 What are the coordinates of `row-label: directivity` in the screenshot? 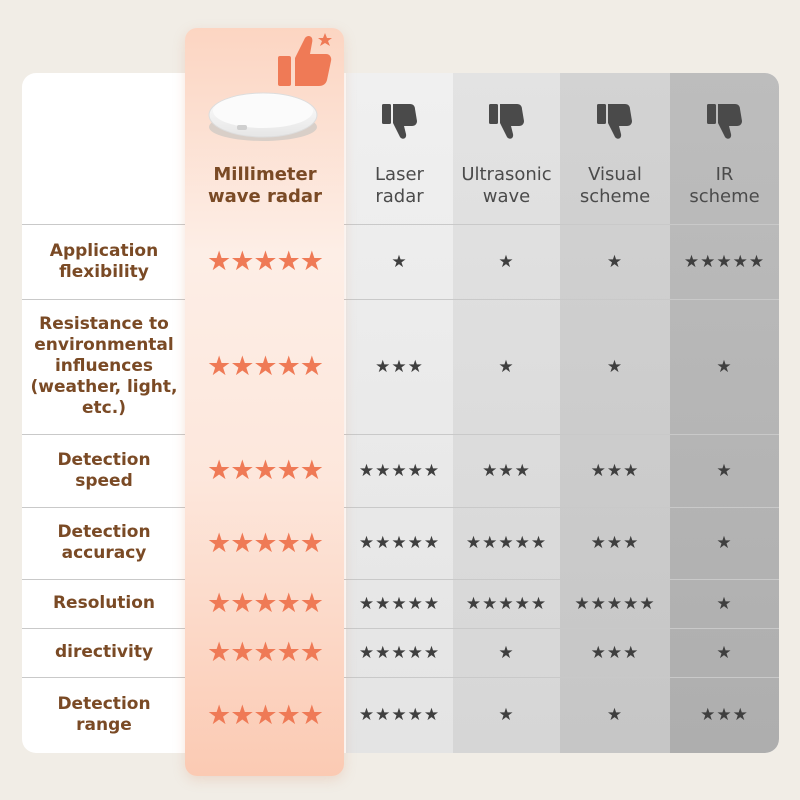 It's located at (104, 652).